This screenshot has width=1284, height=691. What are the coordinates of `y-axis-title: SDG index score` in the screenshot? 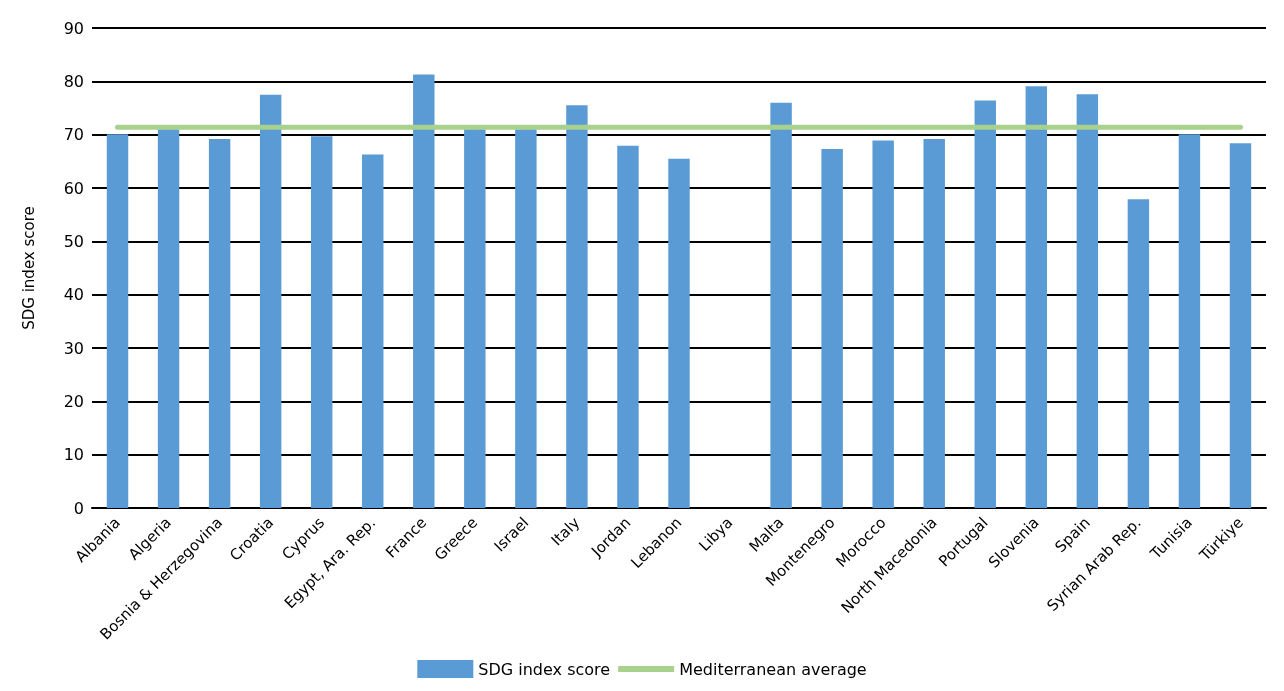 It's located at (28, 268).